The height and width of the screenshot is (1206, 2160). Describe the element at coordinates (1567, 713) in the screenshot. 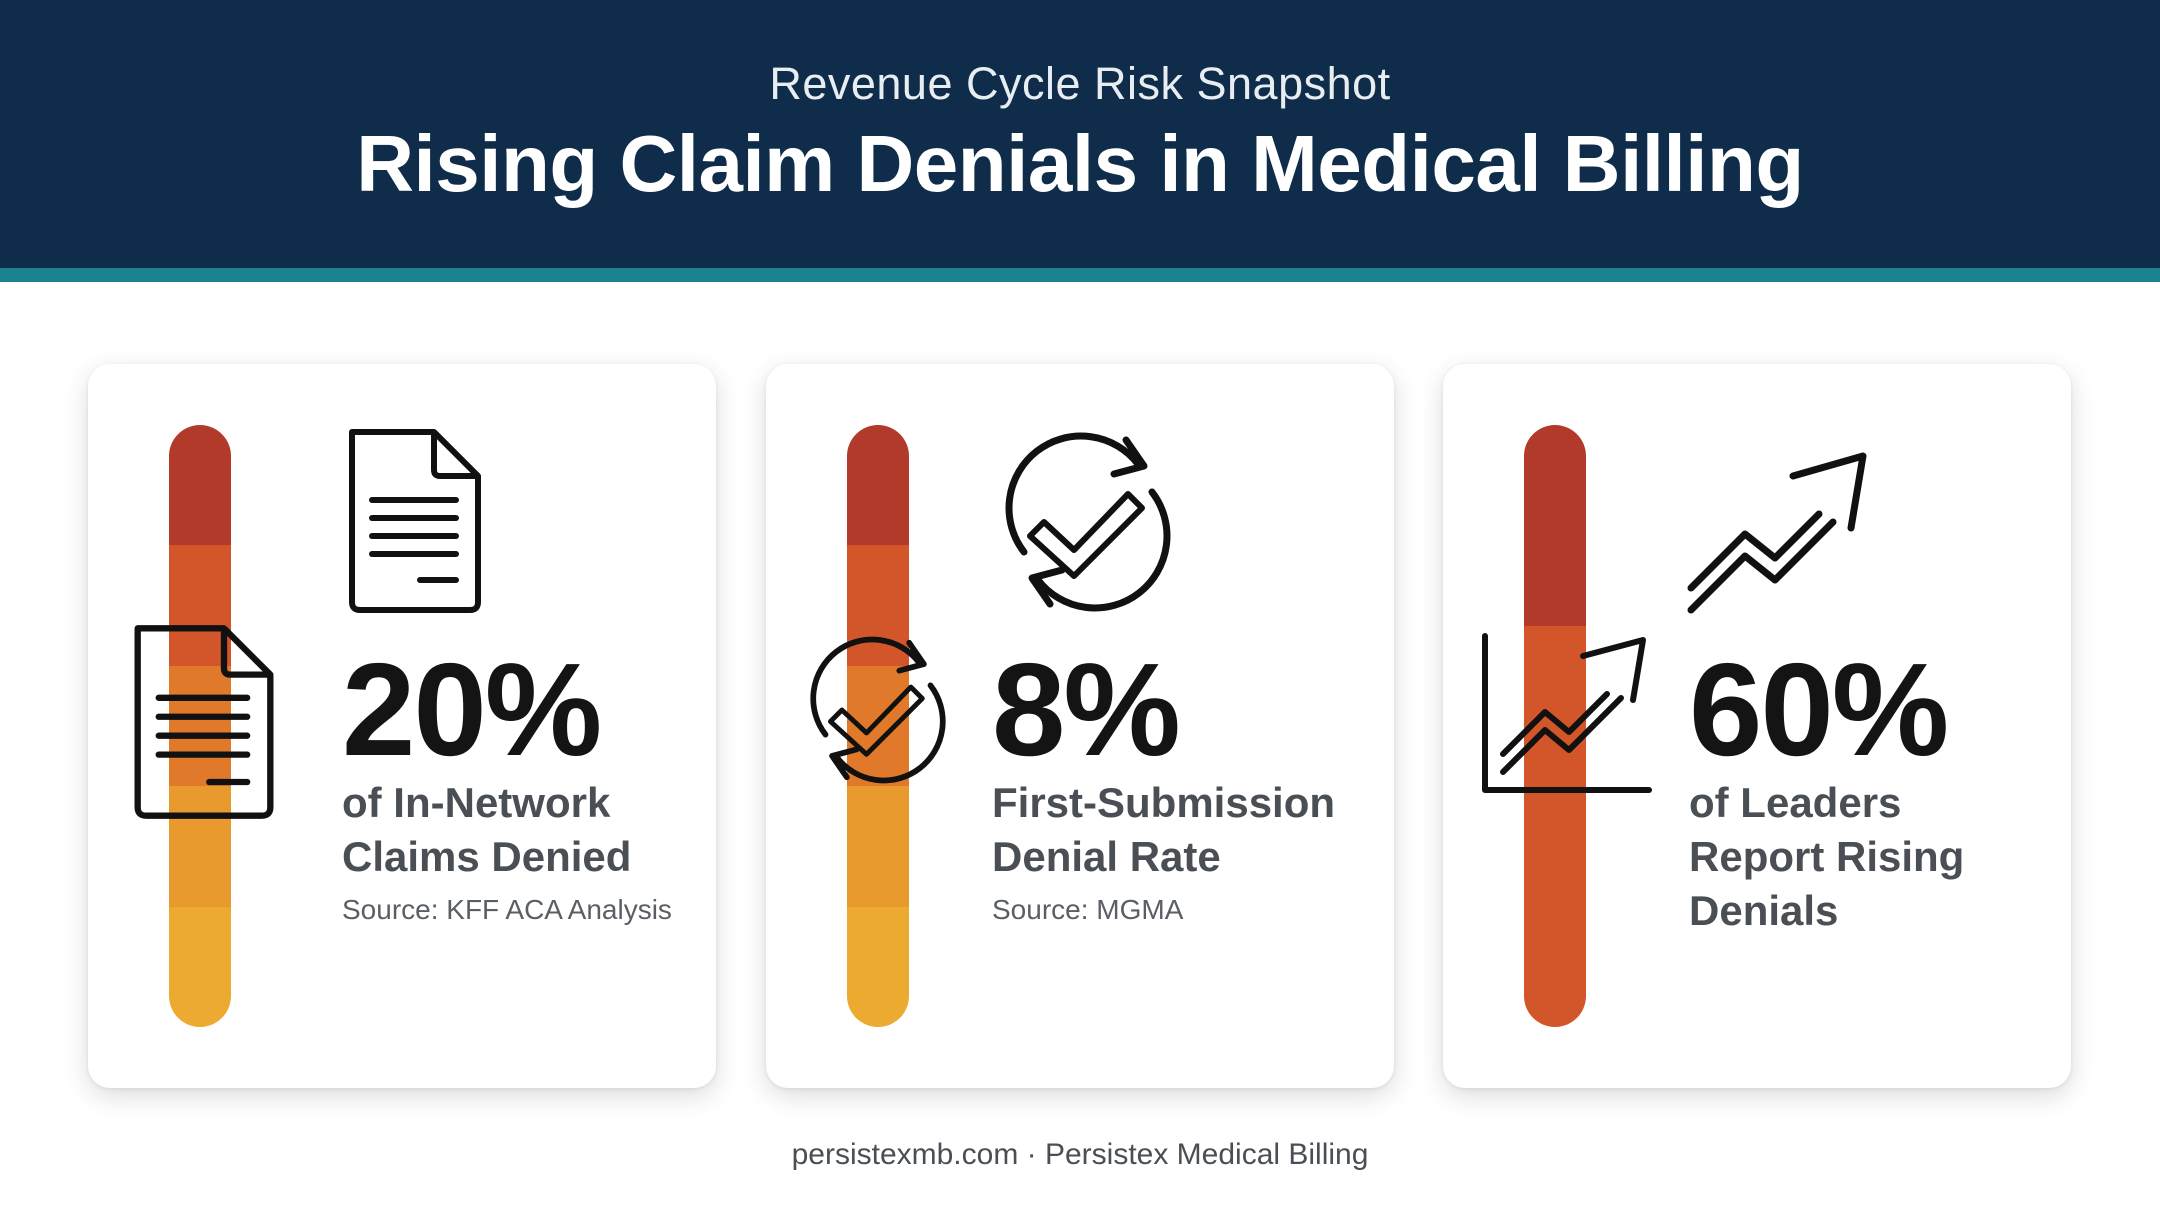

I see `trend-chart-icon` at that location.